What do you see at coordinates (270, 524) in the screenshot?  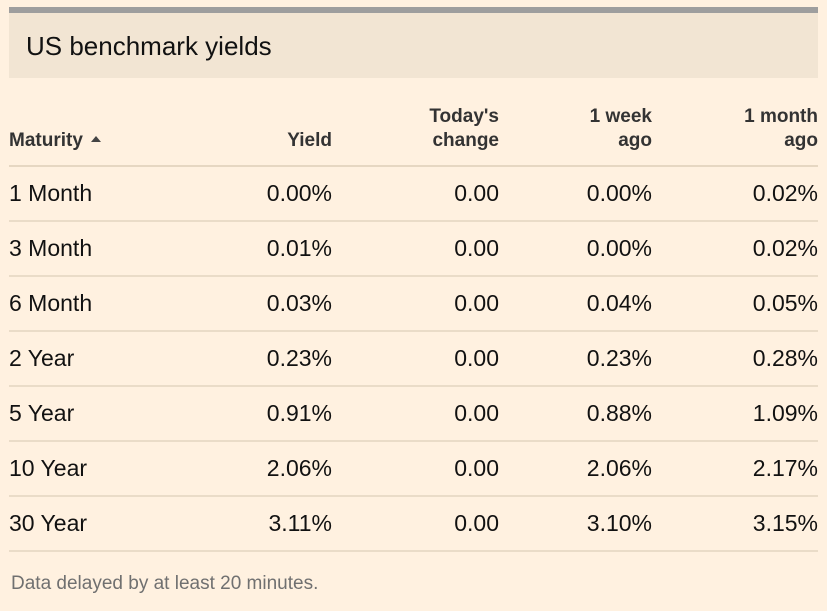 I see `cell-yield: 3.11%` at bounding box center [270, 524].